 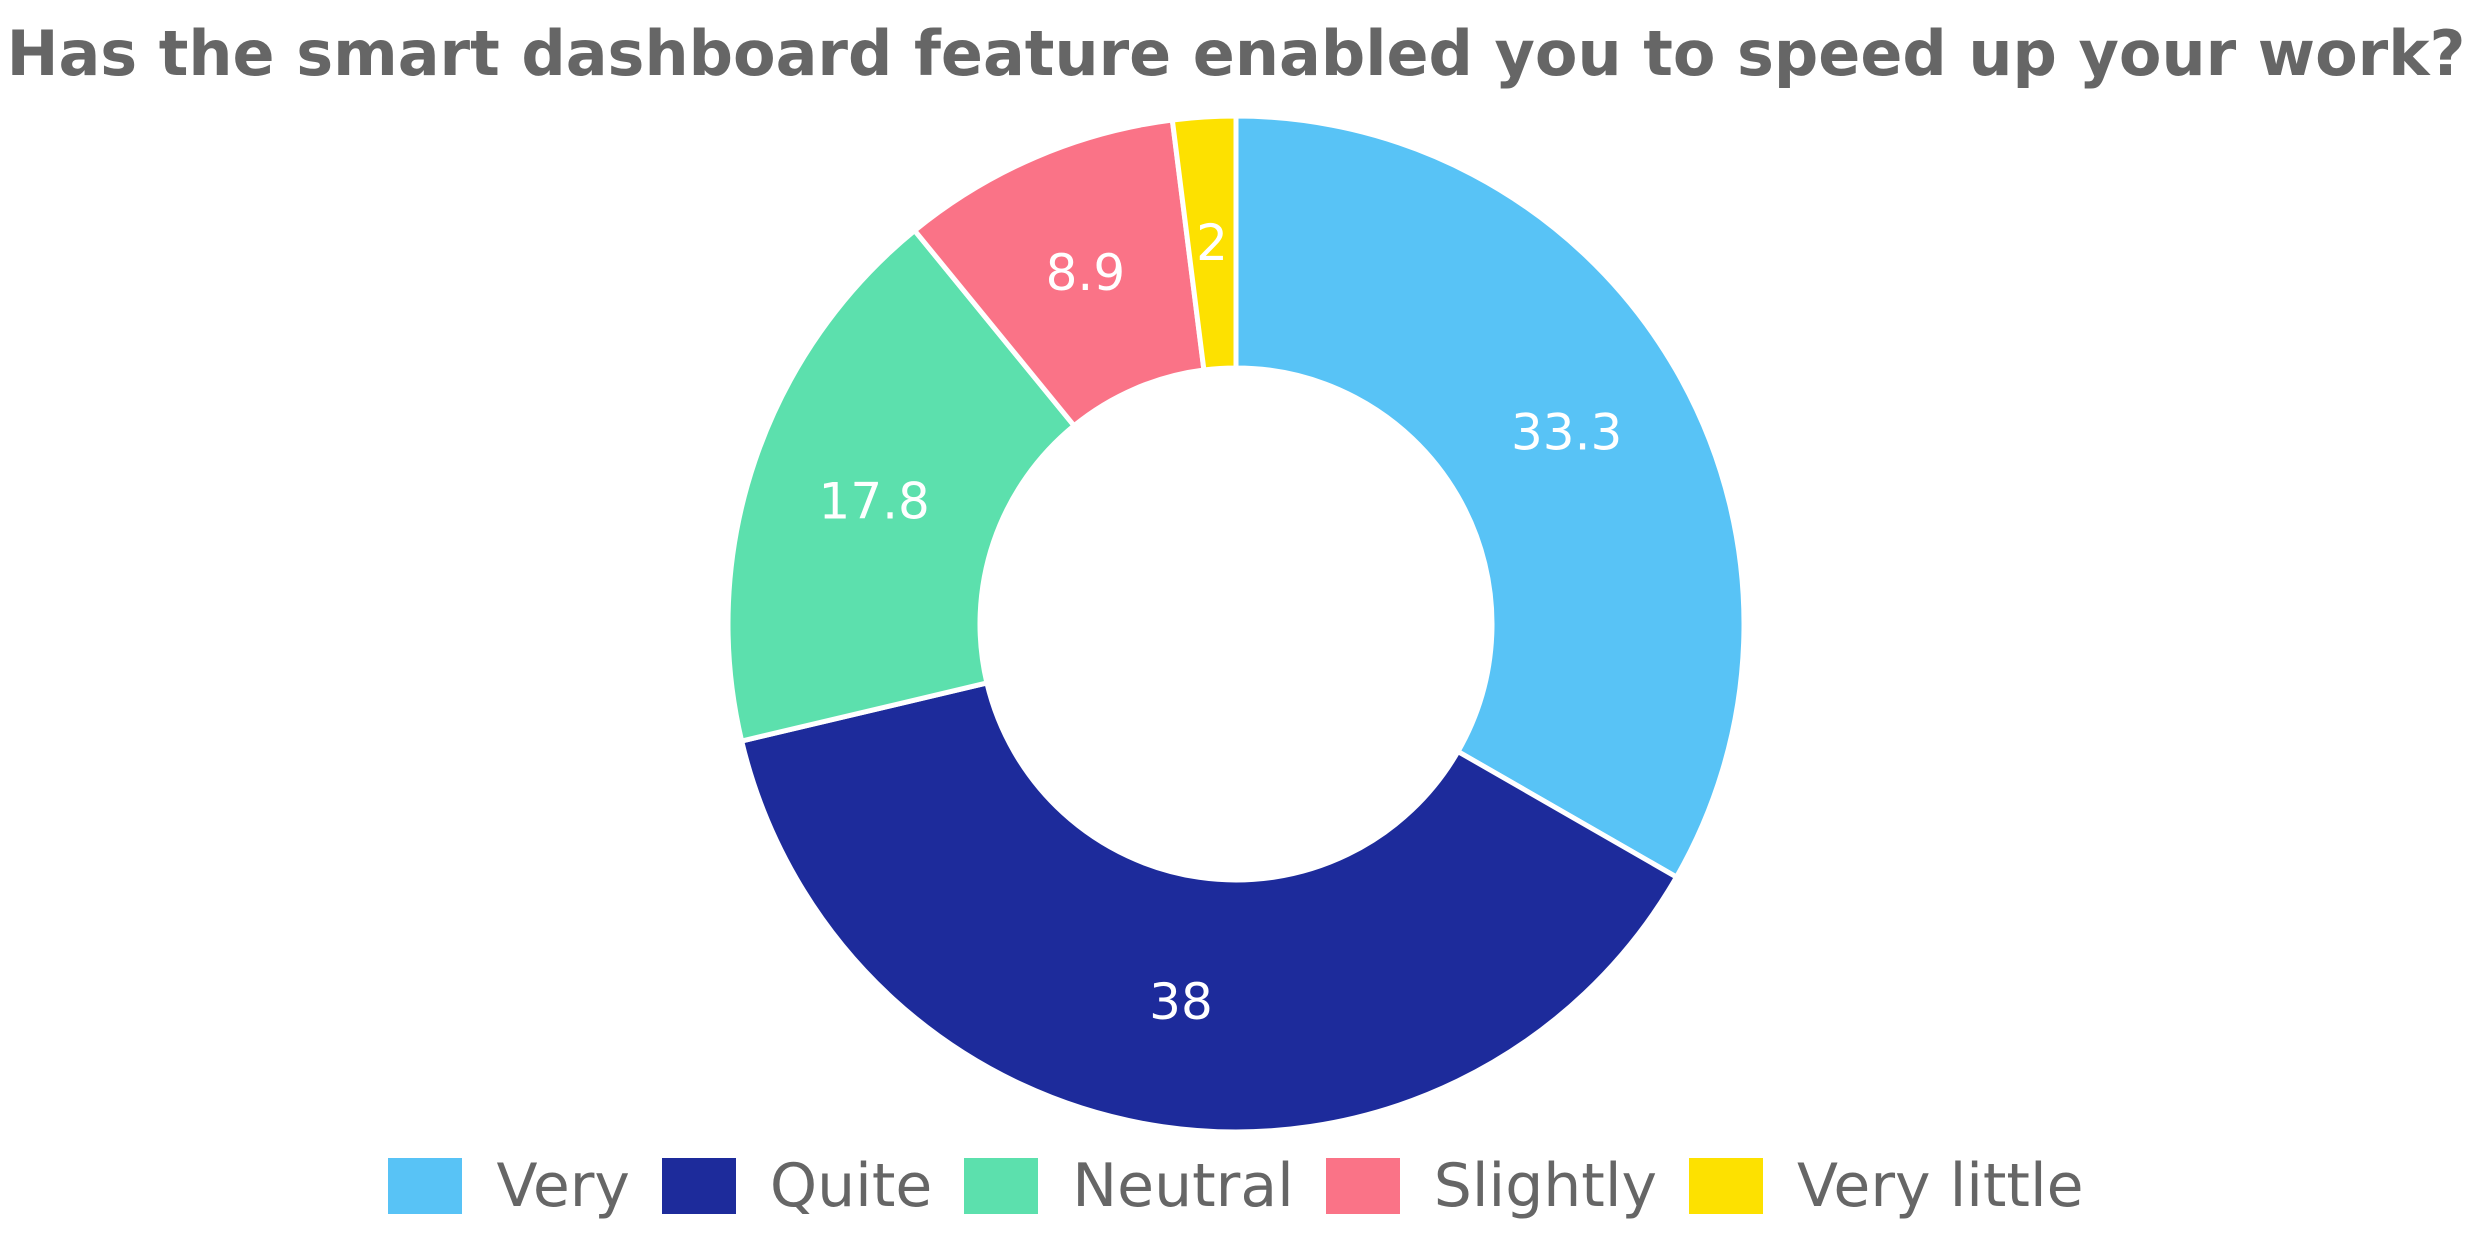 I want to click on donut-slice-neutral, so click(x=901, y=486).